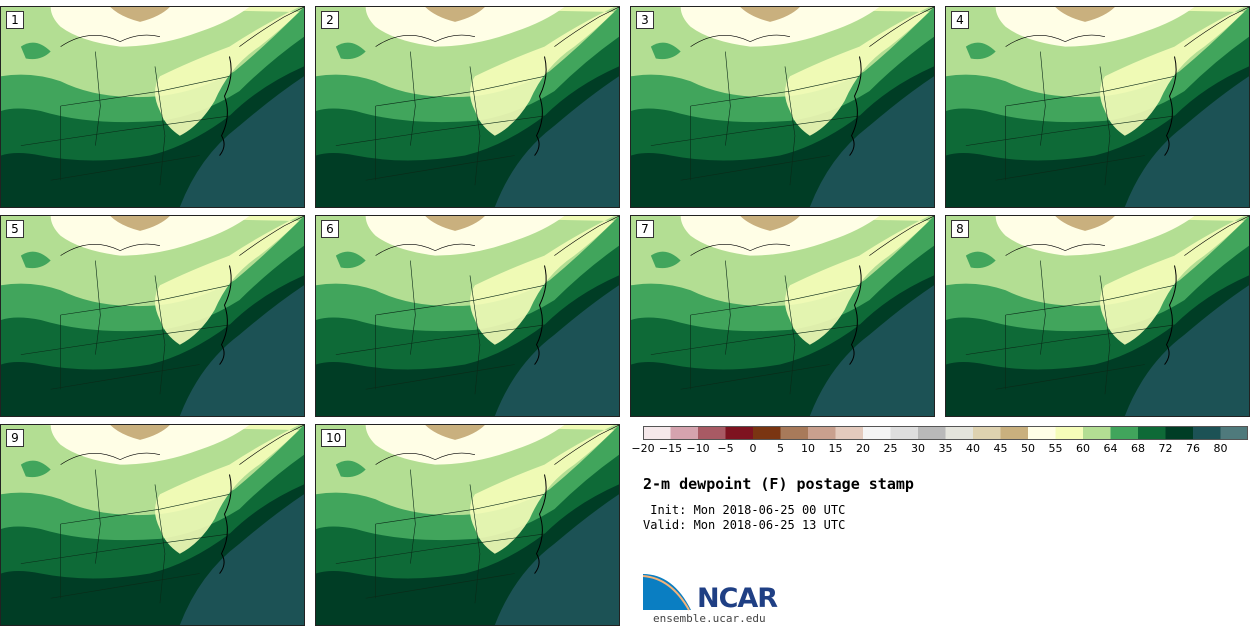 This screenshot has height=627, width=1260. What do you see at coordinates (725, 448) in the screenshot?
I see `colorbar-tick-label: −5` at bounding box center [725, 448].